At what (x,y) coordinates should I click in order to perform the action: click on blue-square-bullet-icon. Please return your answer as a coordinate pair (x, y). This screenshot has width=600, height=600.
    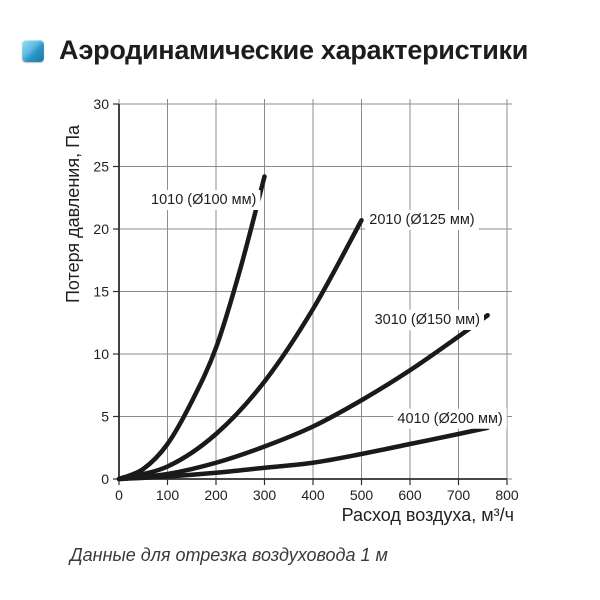
    Looking at the image, I should click on (33, 50).